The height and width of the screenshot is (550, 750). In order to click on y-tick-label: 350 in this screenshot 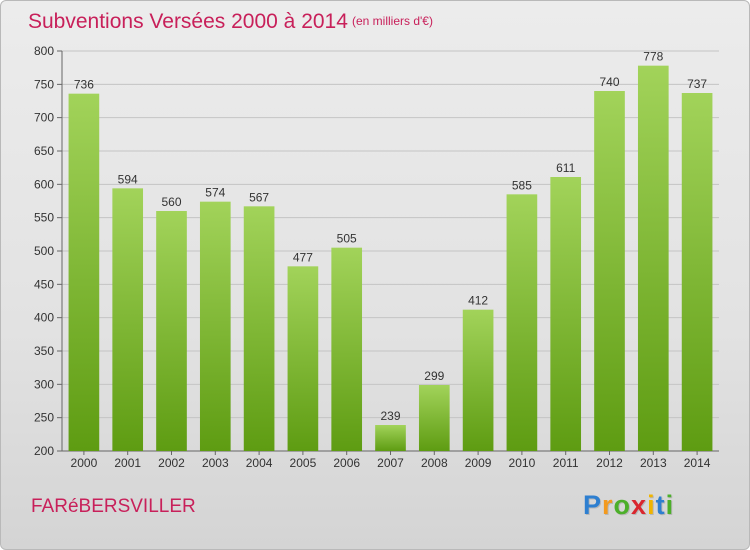, I will do `click(44, 351)`.